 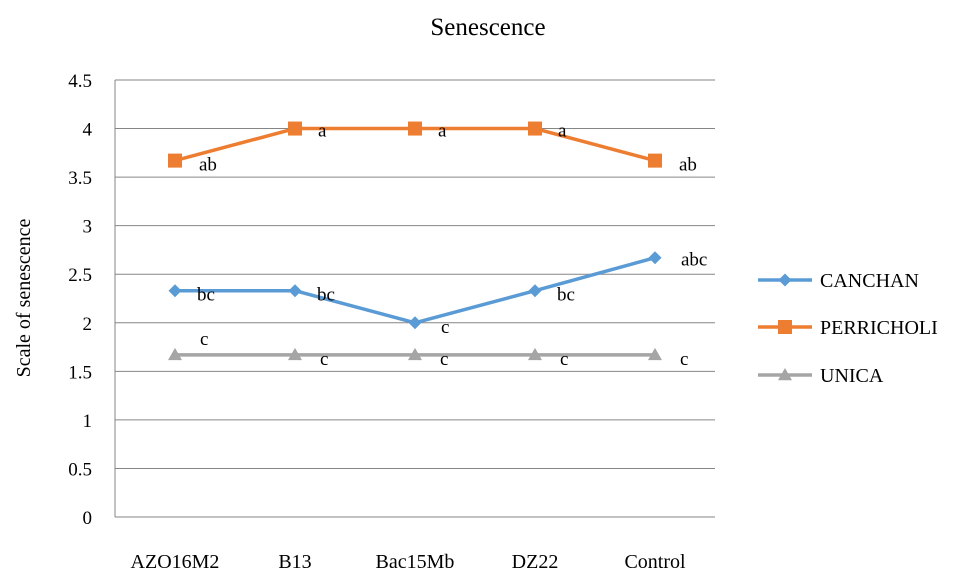 What do you see at coordinates (535, 561) in the screenshot?
I see `x-tick-label: DZ22` at bounding box center [535, 561].